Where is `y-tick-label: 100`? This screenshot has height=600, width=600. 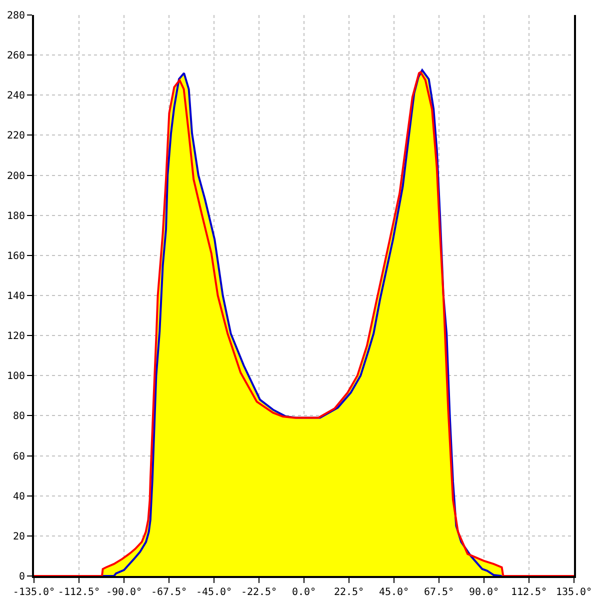 y-tick-label: 100 is located at coordinates (15, 376).